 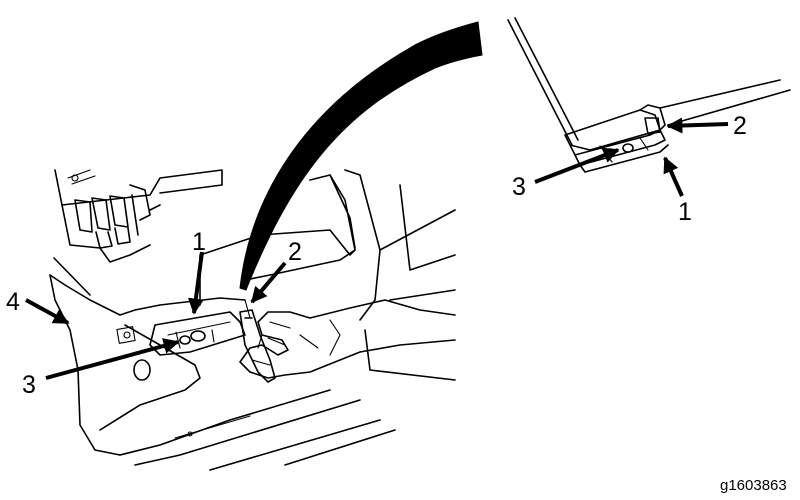 What do you see at coordinates (13, 302) in the screenshot?
I see `callout-main-4: 4` at bounding box center [13, 302].